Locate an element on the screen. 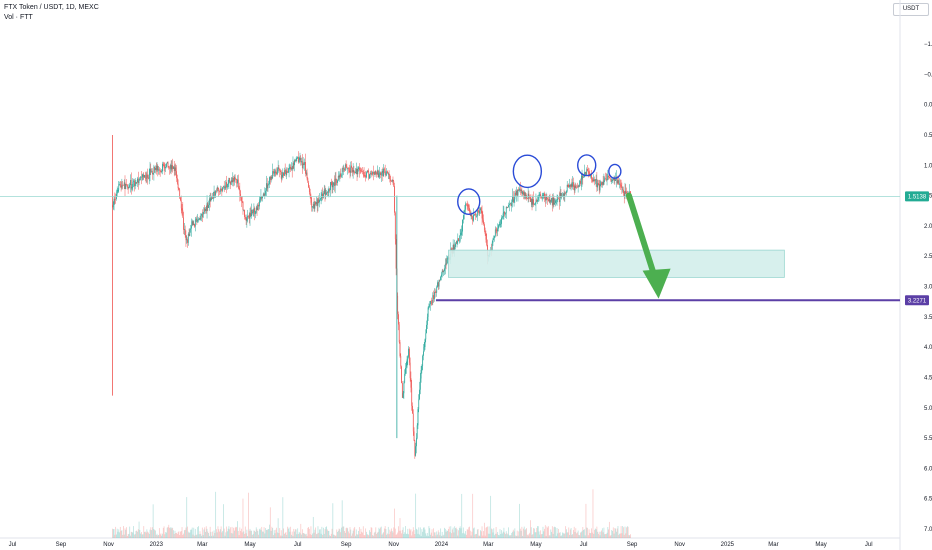 The image size is (932, 550). currency-button: USDT is located at coordinates (911, 9).